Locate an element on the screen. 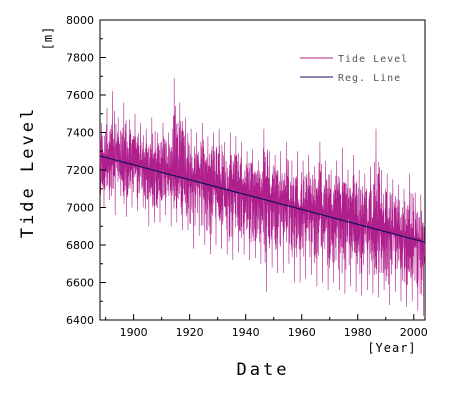 Image resolution: width=470 pixels, height=400 pixels. y-tick-label: 6800 is located at coordinates (80, 245).